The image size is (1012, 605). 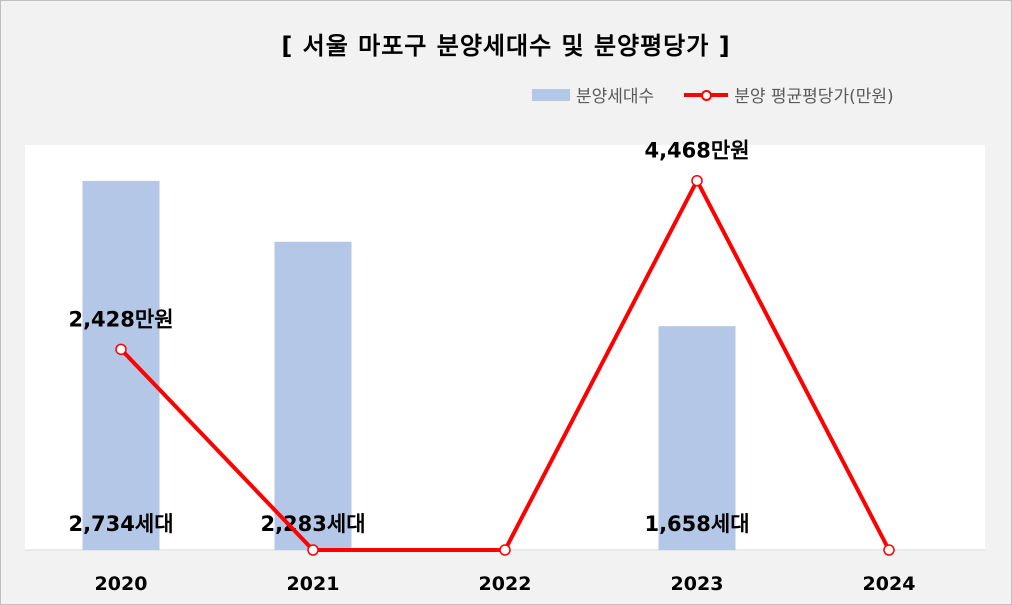 I want to click on x-tick-2024: 2024, so click(x=889, y=584).